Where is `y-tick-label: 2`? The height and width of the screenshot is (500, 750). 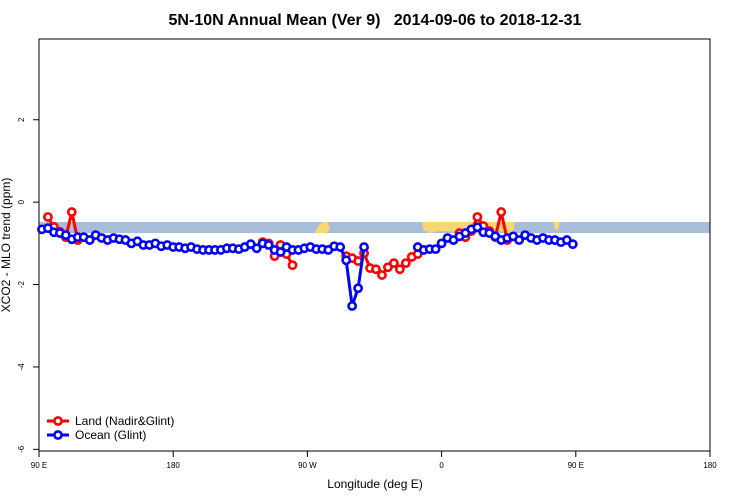 y-tick-label: 2 is located at coordinates (21, 119).